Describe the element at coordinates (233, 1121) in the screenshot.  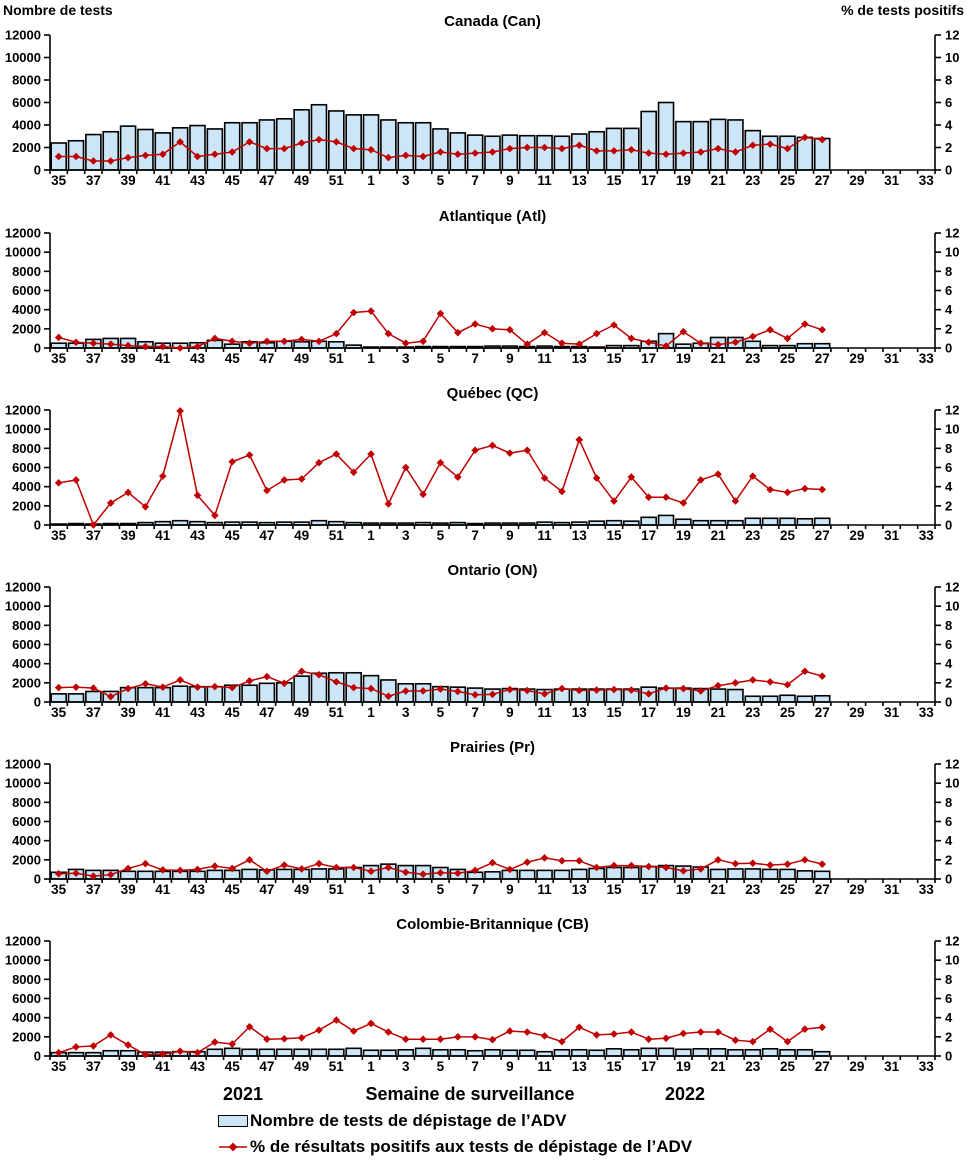
I see `bar-swatch-icon` at that location.